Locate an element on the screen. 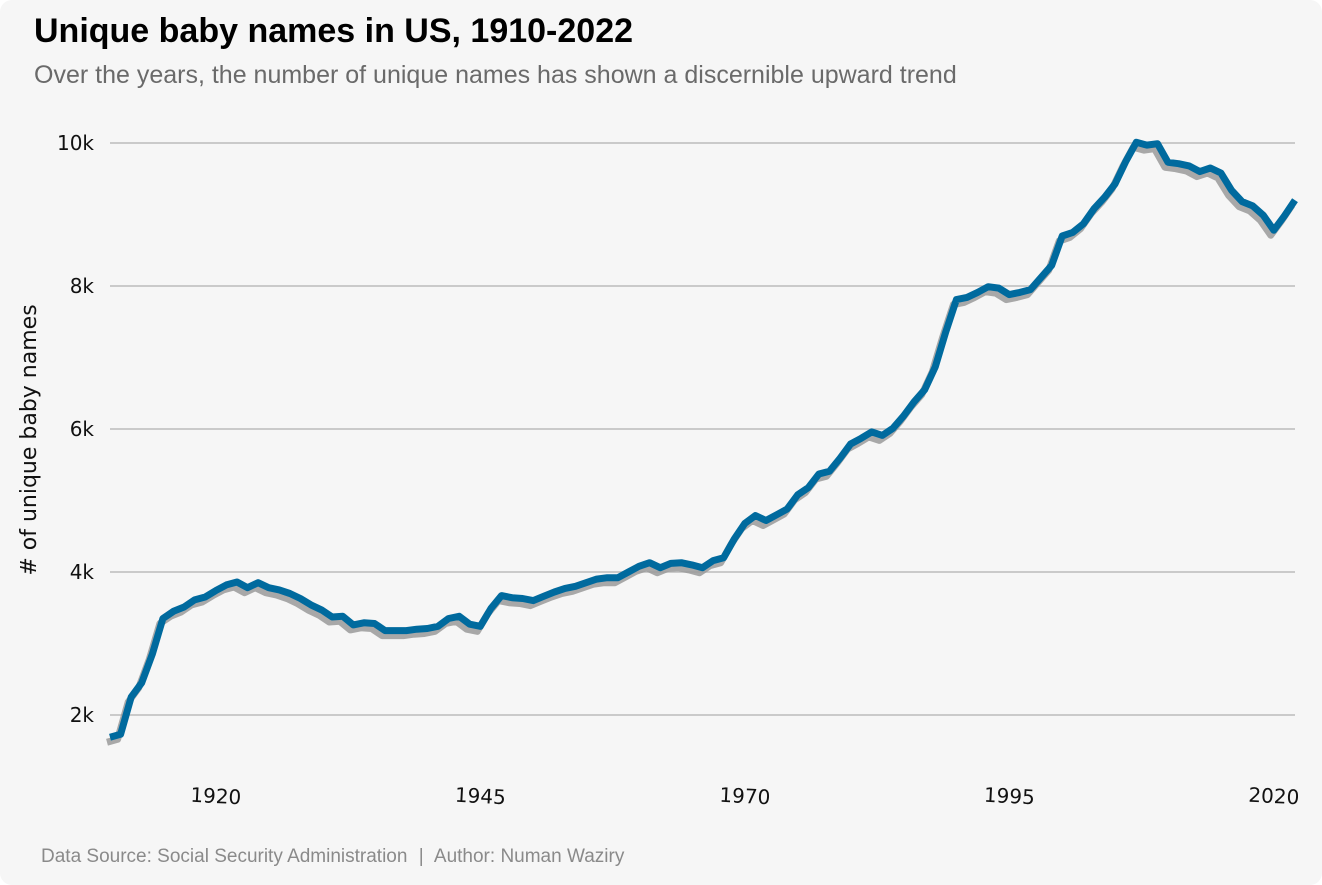 This screenshot has height=885, width=1322. y-tick-label: 6k is located at coordinates (82, 429).